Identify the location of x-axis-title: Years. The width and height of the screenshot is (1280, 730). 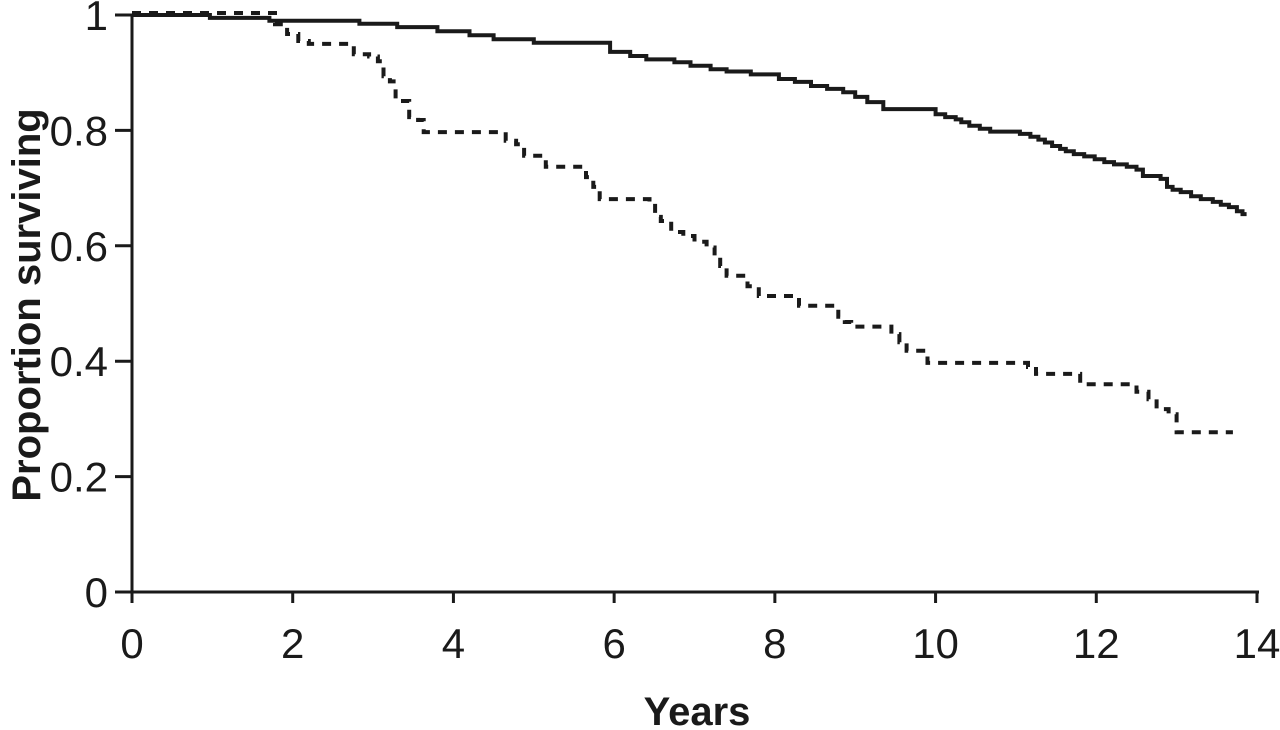
(697, 710).